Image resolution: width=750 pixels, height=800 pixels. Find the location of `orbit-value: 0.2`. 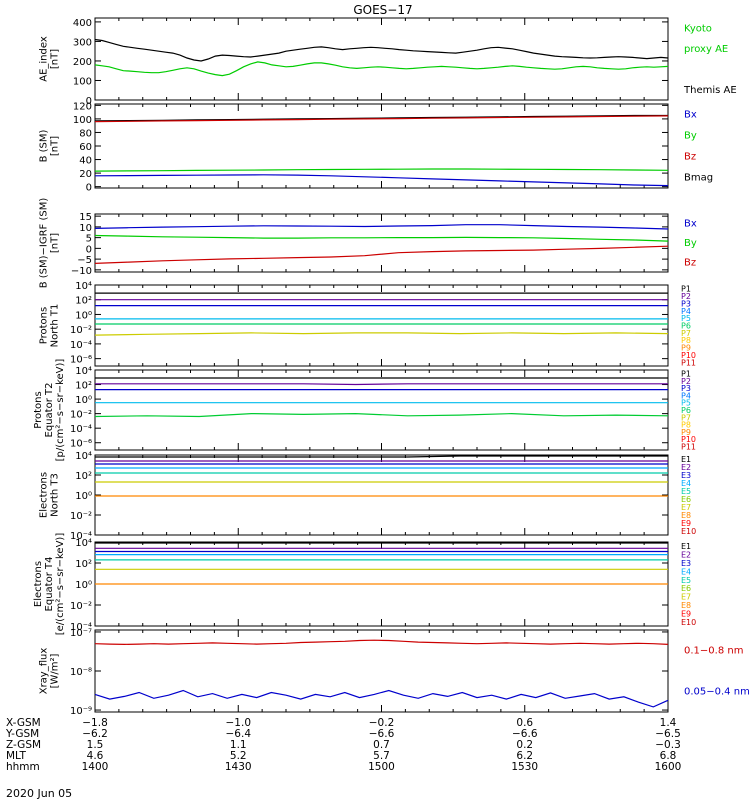

orbit-value: 0.2 is located at coordinates (524, 745).